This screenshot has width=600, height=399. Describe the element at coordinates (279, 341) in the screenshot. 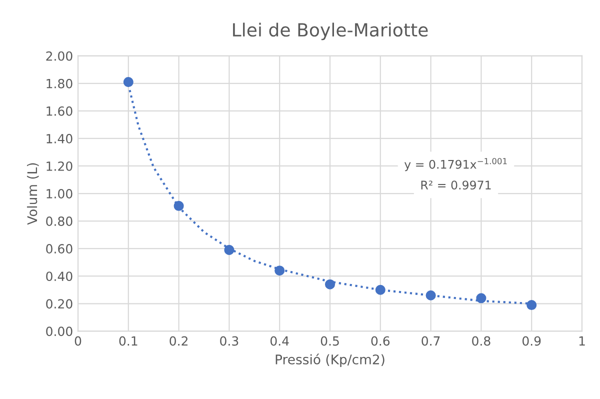

I see `x-tick-label: 0.4` at that location.